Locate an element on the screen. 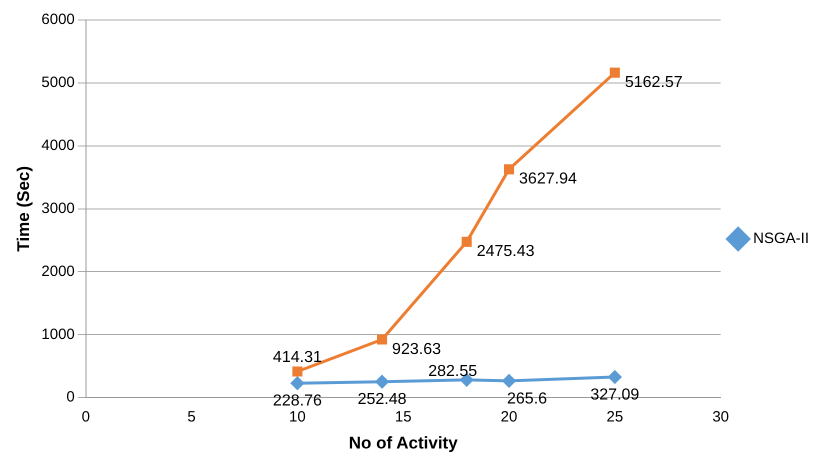  data-label: 252.48 is located at coordinates (382, 399).